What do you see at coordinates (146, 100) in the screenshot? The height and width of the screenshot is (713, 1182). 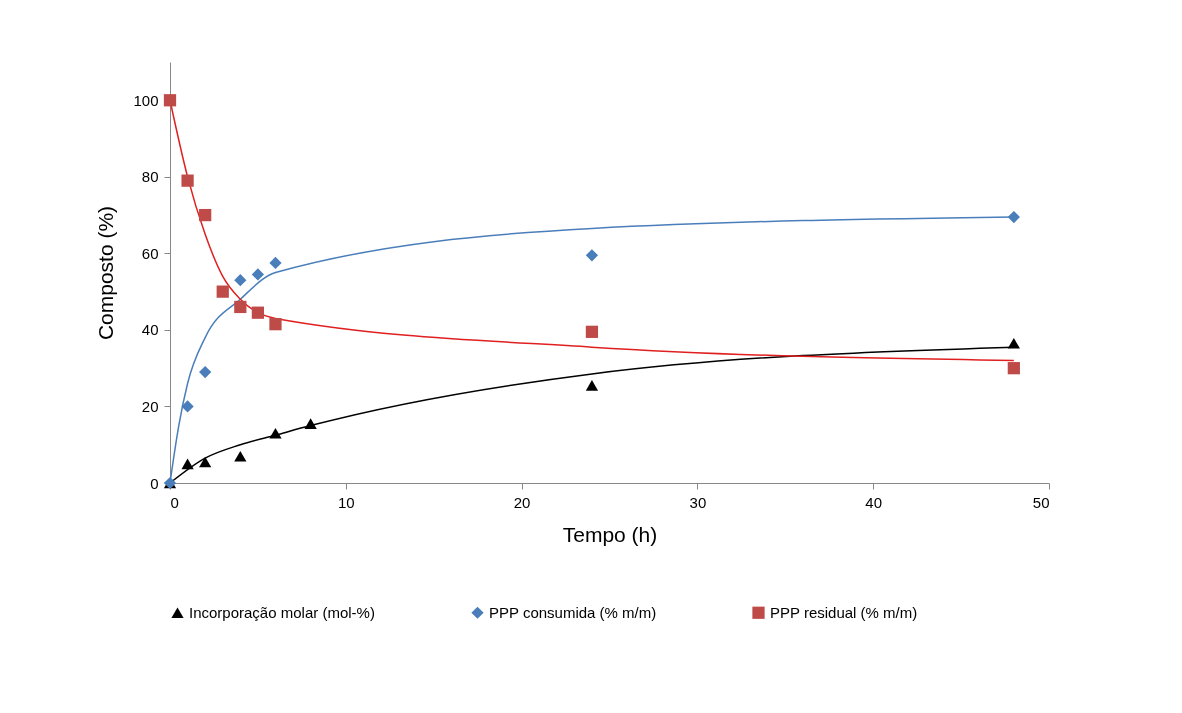 I see `y-tick-label: 100` at bounding box center [146, 100].